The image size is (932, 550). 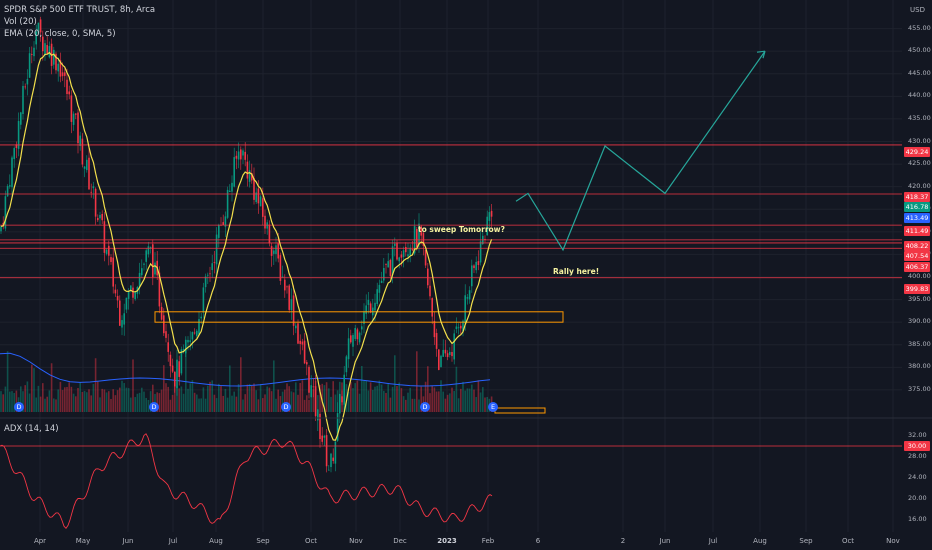 I want to click on price-tick-label: 390.00, so click(x=919, y=321).